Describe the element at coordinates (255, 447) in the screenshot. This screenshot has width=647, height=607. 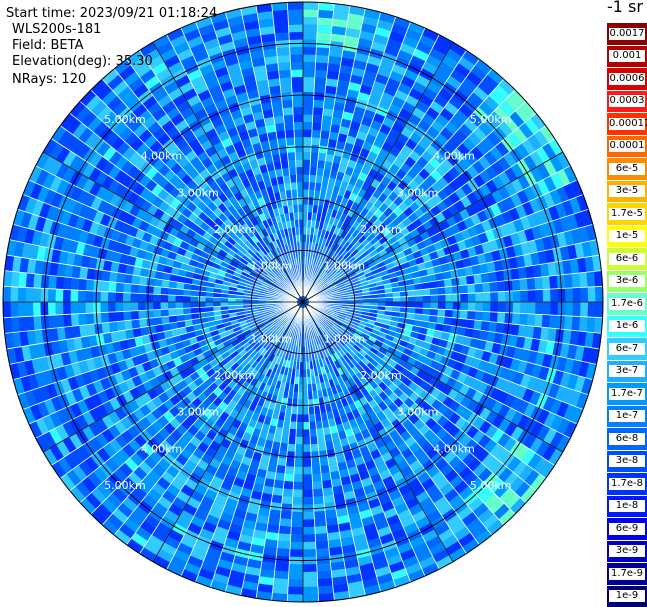
I see `ray-separator` at that location.